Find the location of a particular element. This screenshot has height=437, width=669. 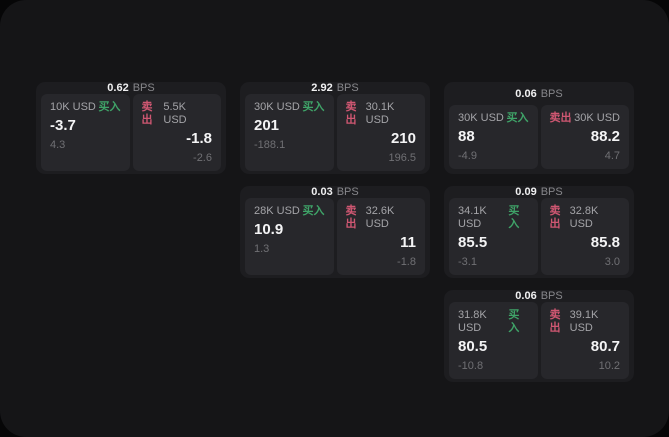

buy-sub-value: -3.1 is located at coordinates (467, 262).